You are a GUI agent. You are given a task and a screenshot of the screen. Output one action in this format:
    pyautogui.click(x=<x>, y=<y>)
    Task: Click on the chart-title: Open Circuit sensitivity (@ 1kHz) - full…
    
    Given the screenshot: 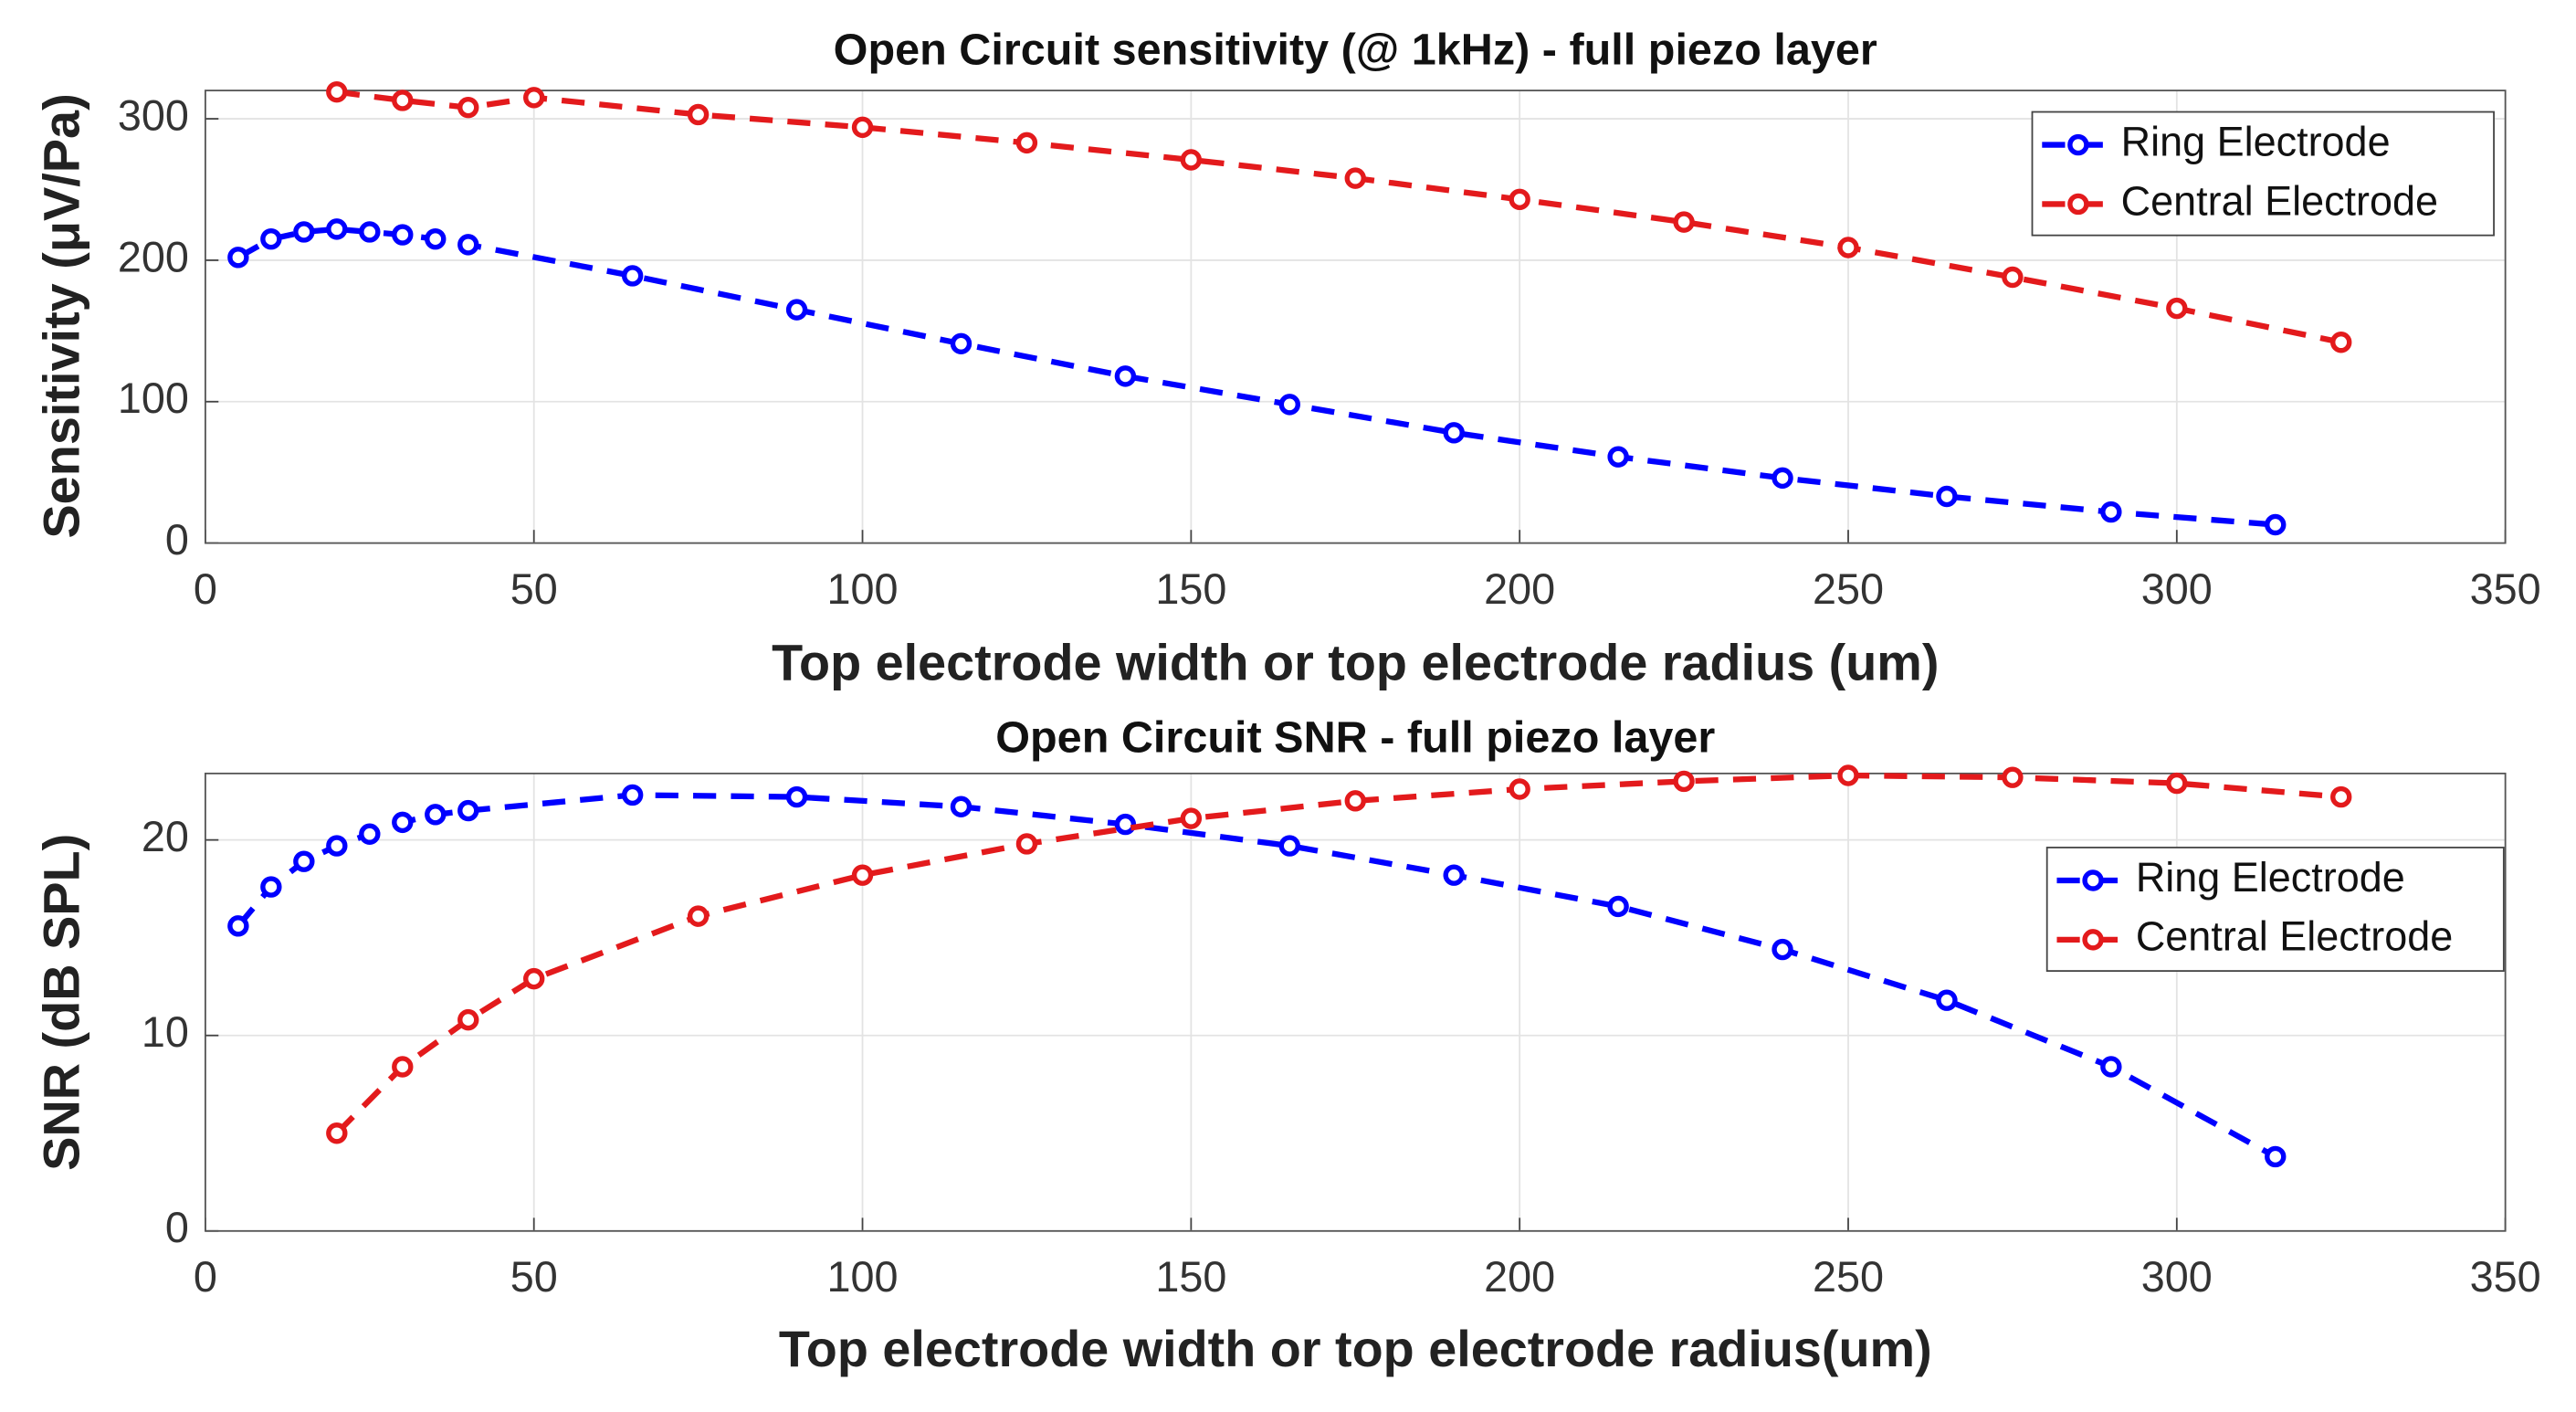 What is the action you would take?
    pyautogui.click(x=1355, y=49)
    